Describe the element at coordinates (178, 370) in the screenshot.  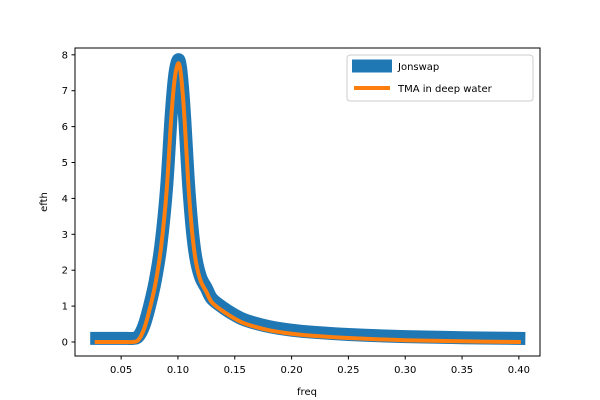
I see `x-tick-label: 0.10` at that location.